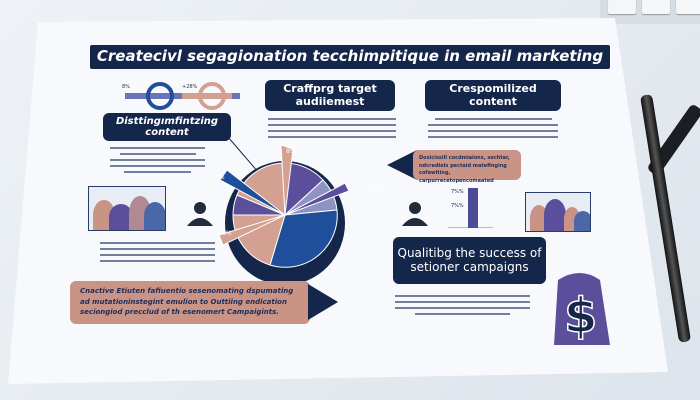  Describe the element at coordinates (650, 12) in the screenshot. I see `keyboard` at that location.